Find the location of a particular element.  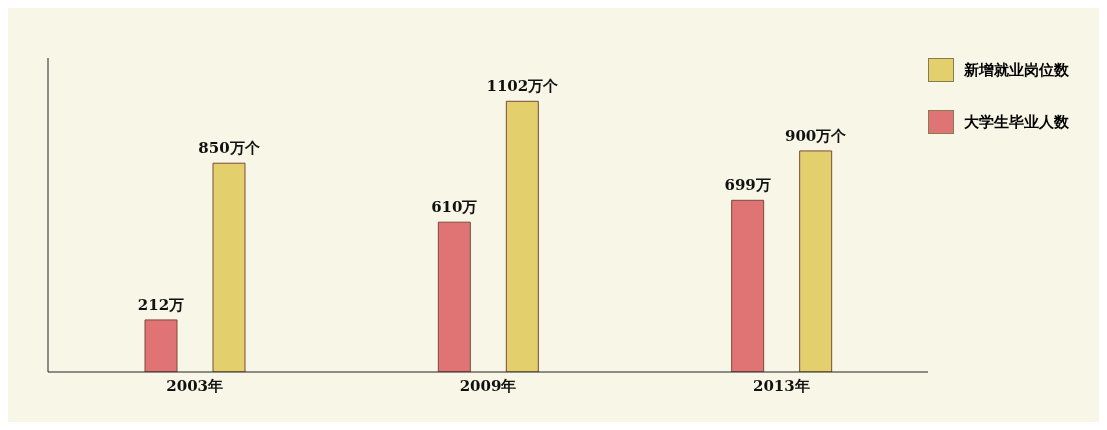

data-label: 699万 is located at coordinates (747, 185).